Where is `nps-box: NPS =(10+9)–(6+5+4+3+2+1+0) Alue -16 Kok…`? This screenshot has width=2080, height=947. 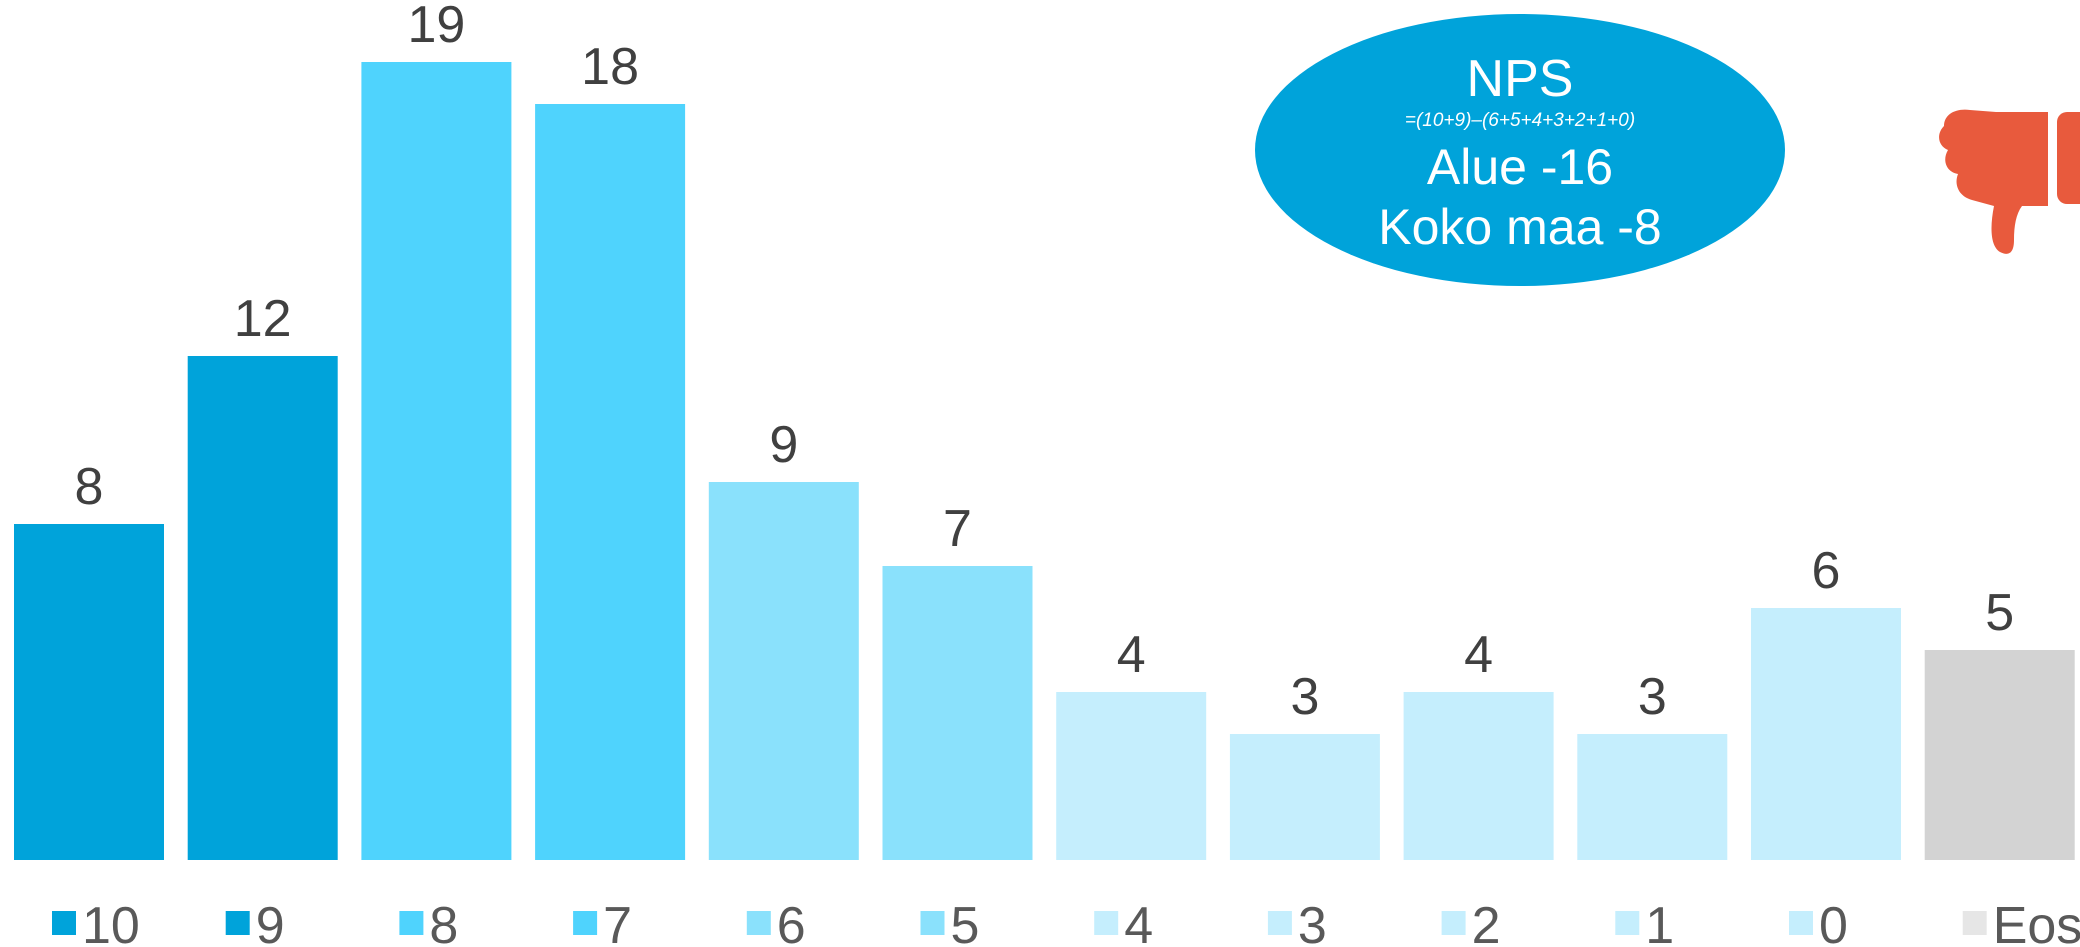
nps-box: NPS =(10+9)–(6+5+4+3+2+1+0) Alue -16 Kok… is located at coordinates (1520, 150).